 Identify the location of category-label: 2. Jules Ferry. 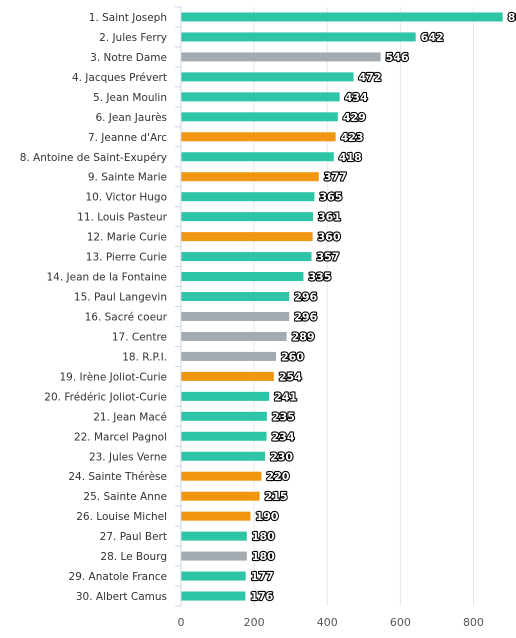
(133, 38).